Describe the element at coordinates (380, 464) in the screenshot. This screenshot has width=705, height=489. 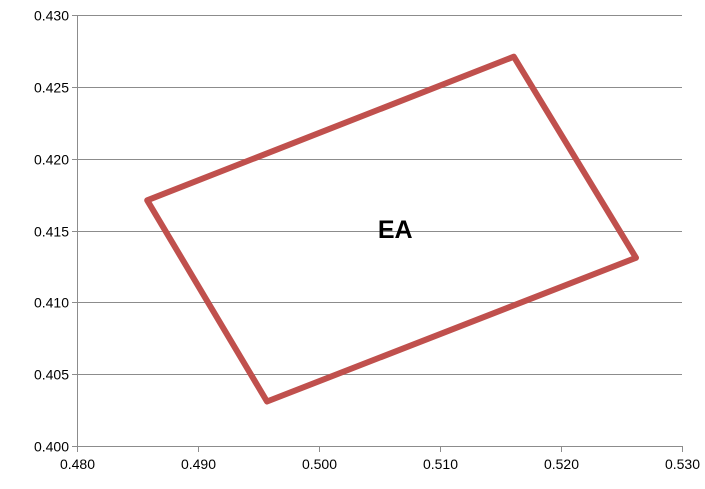
I see `x-axis-tick-labels: 0.480 0.490 0.500 0.510 0.520 0.530` at that location.